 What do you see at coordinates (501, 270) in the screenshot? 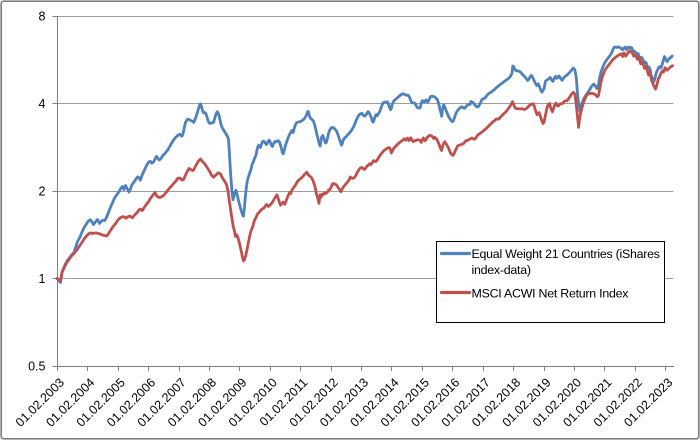
I see `svg-text: index-data)` at bounding box center [501, 270].